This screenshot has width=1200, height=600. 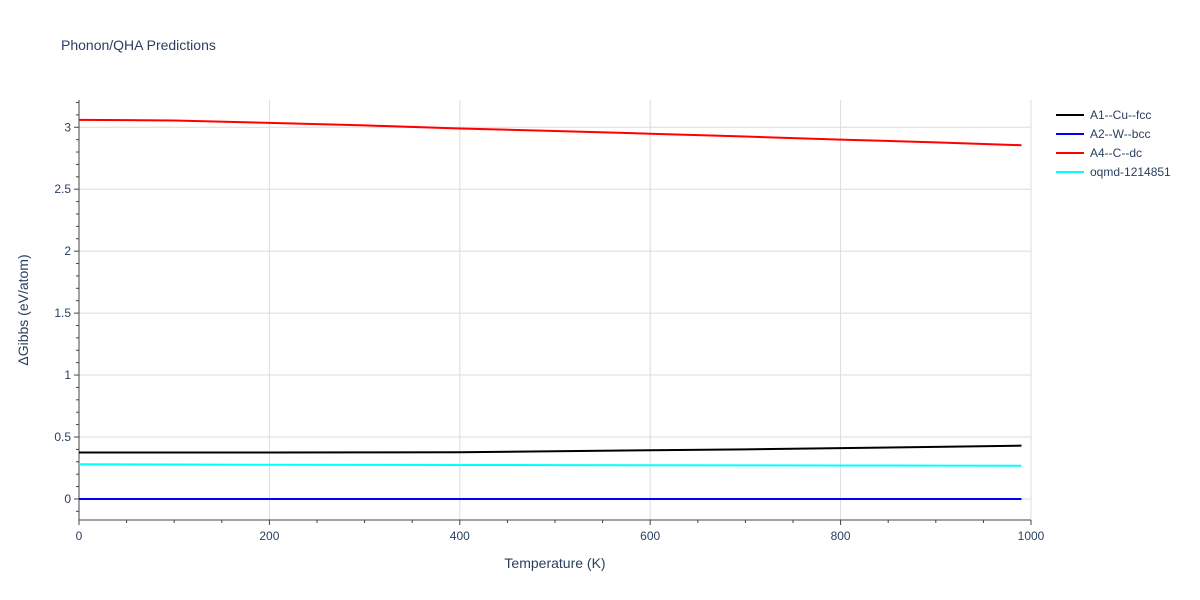 I want to click on legend-item: A4--C--dc, so click(x=1099, y=153).